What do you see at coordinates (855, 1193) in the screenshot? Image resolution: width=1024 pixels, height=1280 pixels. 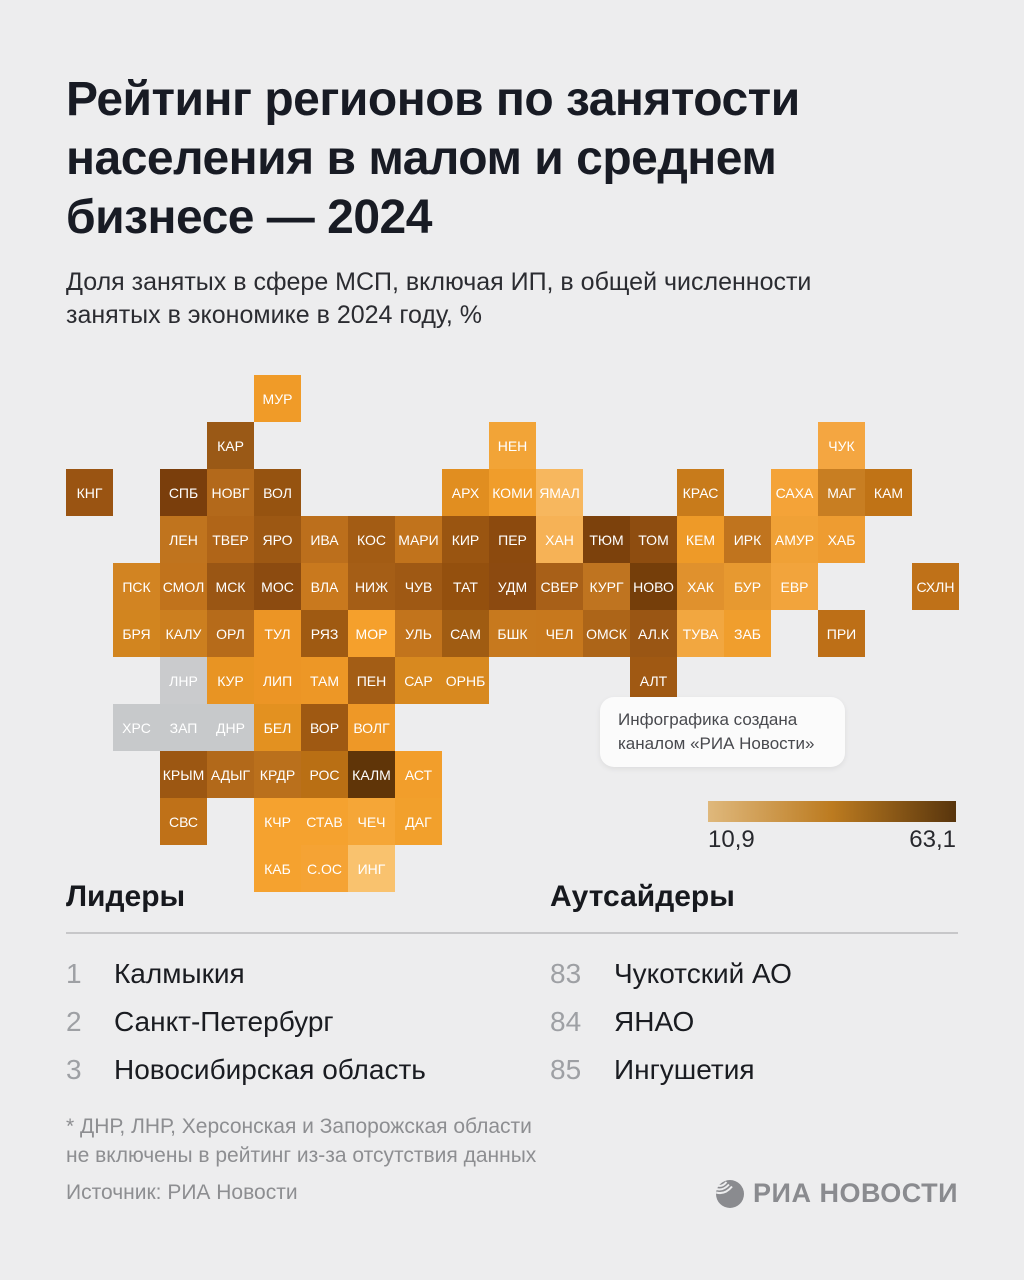 I see `logo-text: РИА НОВОСТИ` at bounding box center [855, 1193].